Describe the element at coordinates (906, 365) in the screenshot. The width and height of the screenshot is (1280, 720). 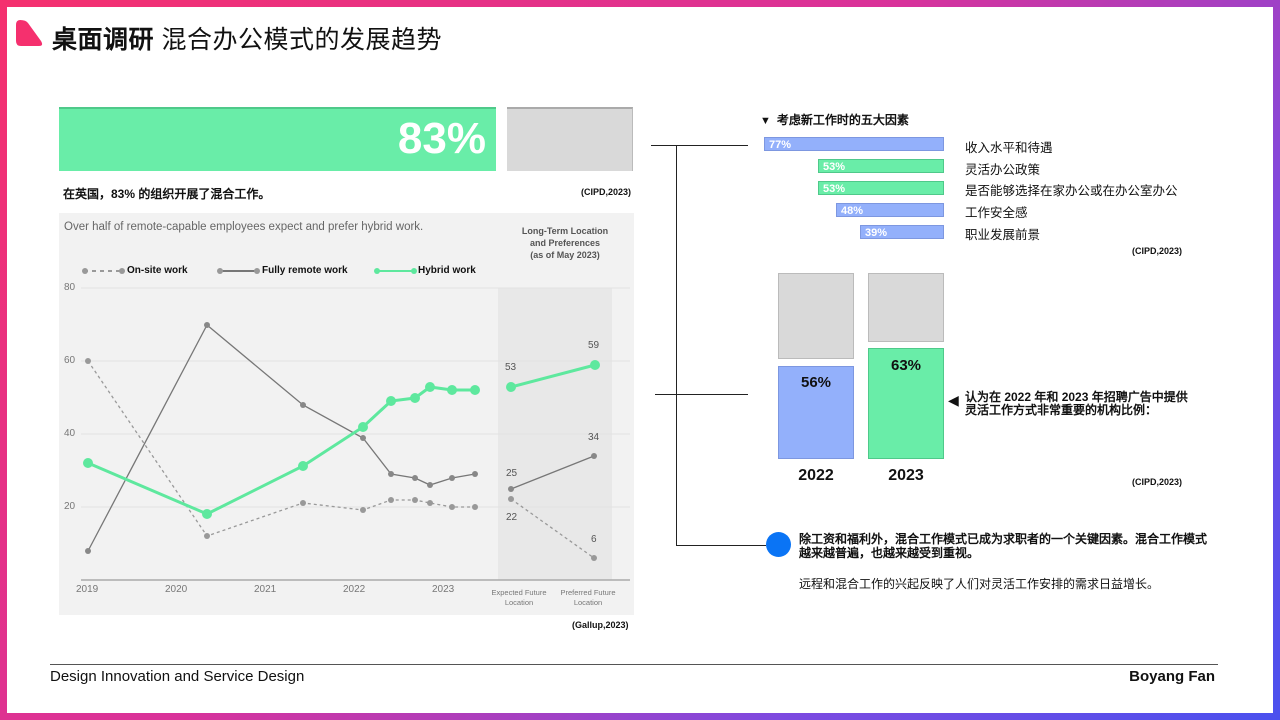
I see `bar-2023-value: 63%` at that location.